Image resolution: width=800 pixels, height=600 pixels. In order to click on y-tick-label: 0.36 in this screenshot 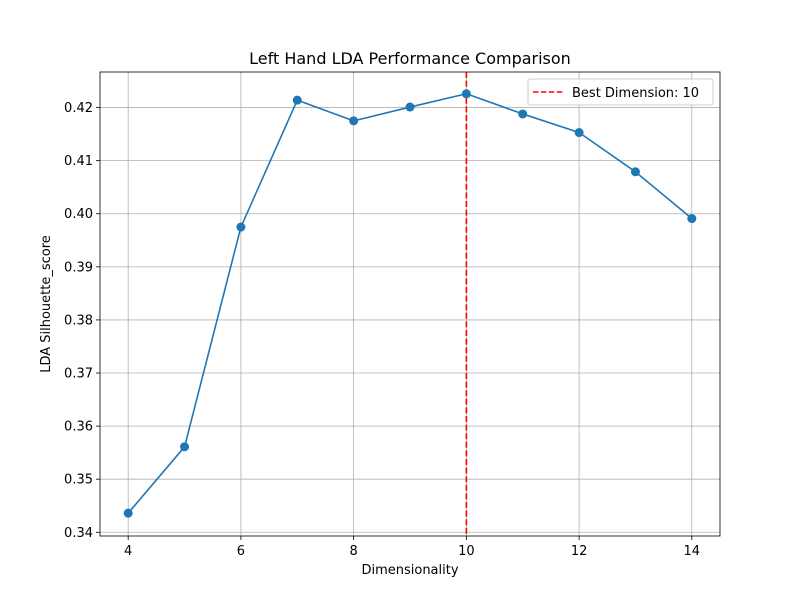, I will do `click(78, 427)`.